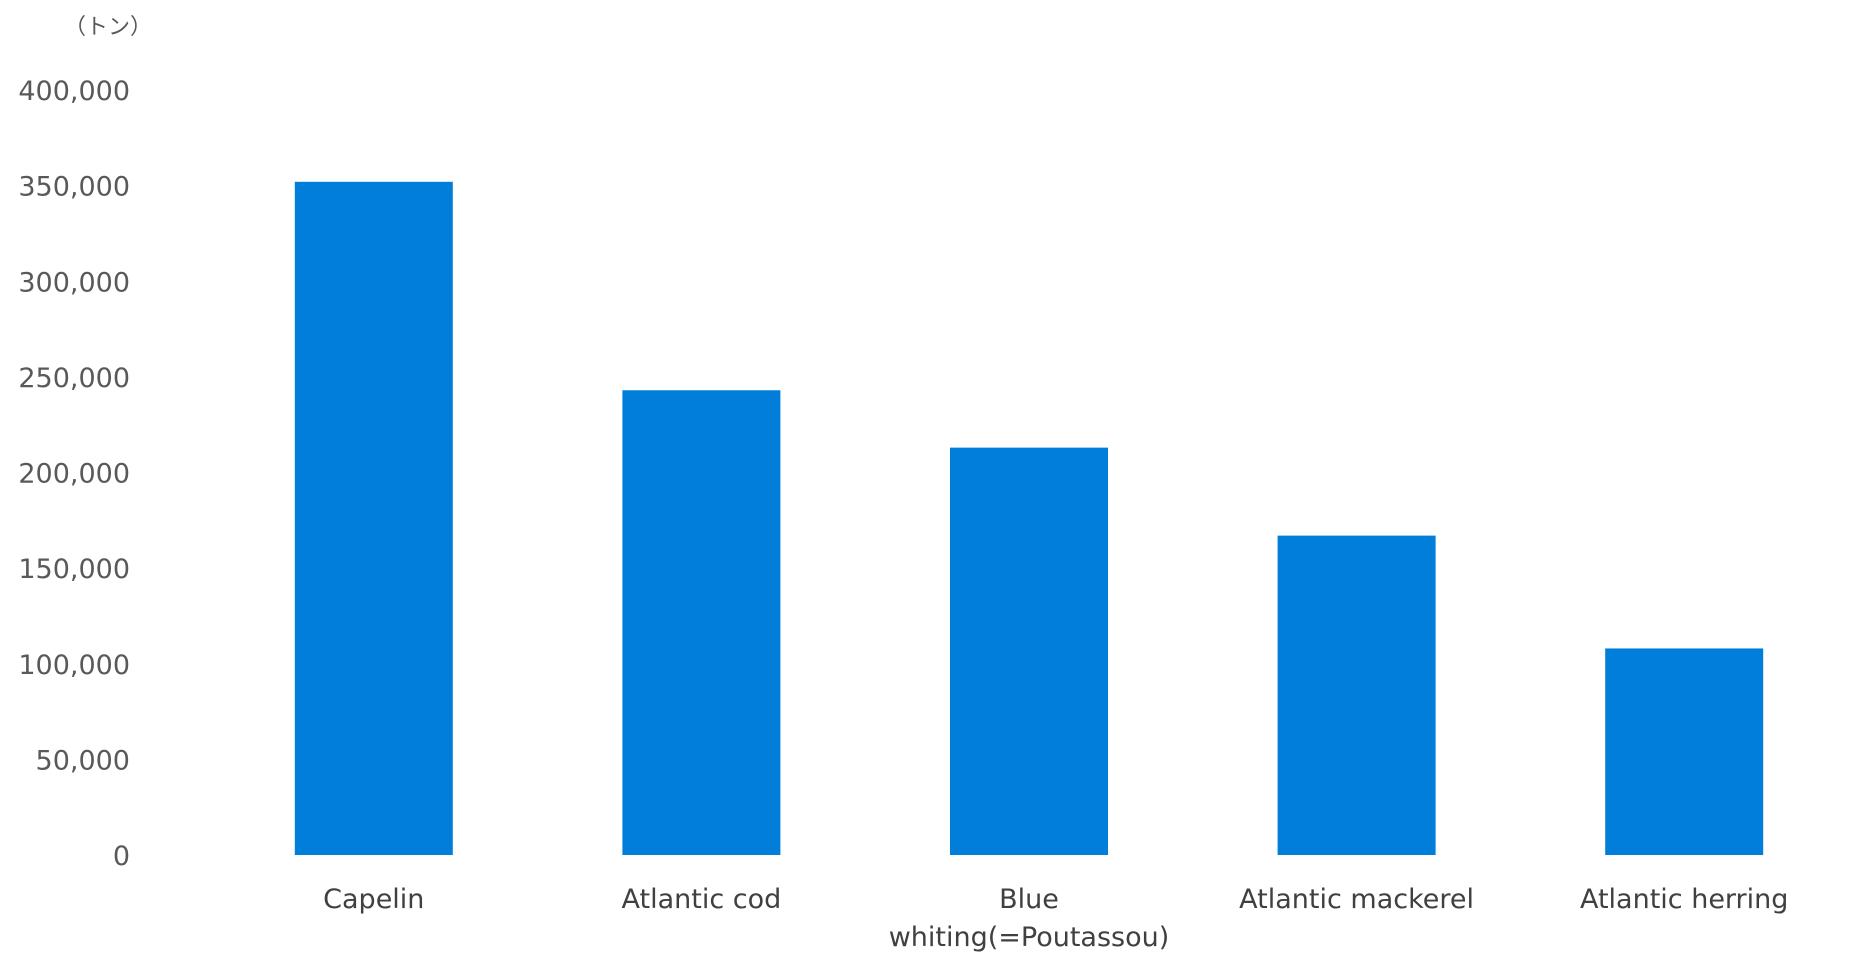  I want to click on y-axis-unit-label: （トン）, so click(108, 27).